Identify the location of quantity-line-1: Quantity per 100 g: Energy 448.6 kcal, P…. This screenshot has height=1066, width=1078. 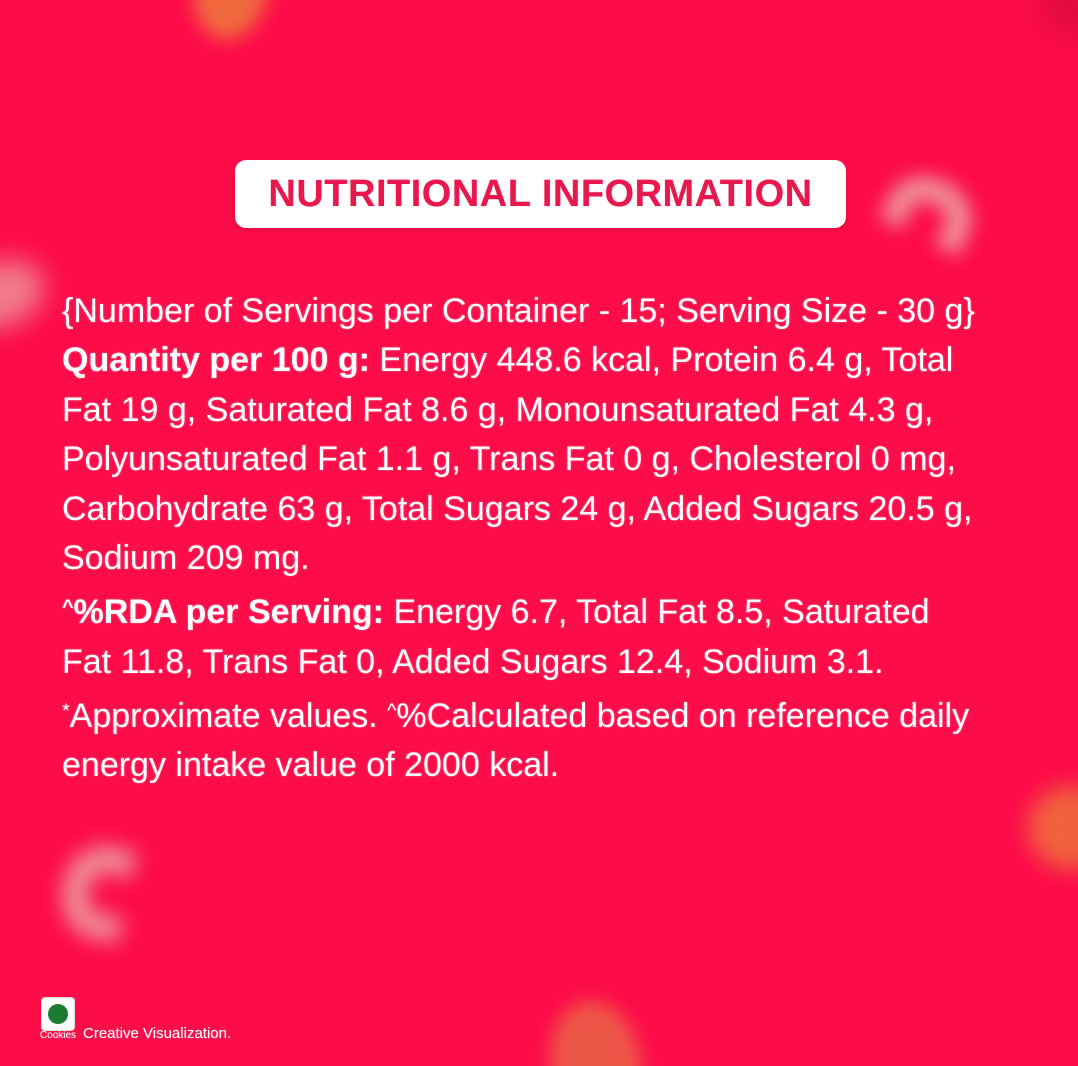
(518, 360).